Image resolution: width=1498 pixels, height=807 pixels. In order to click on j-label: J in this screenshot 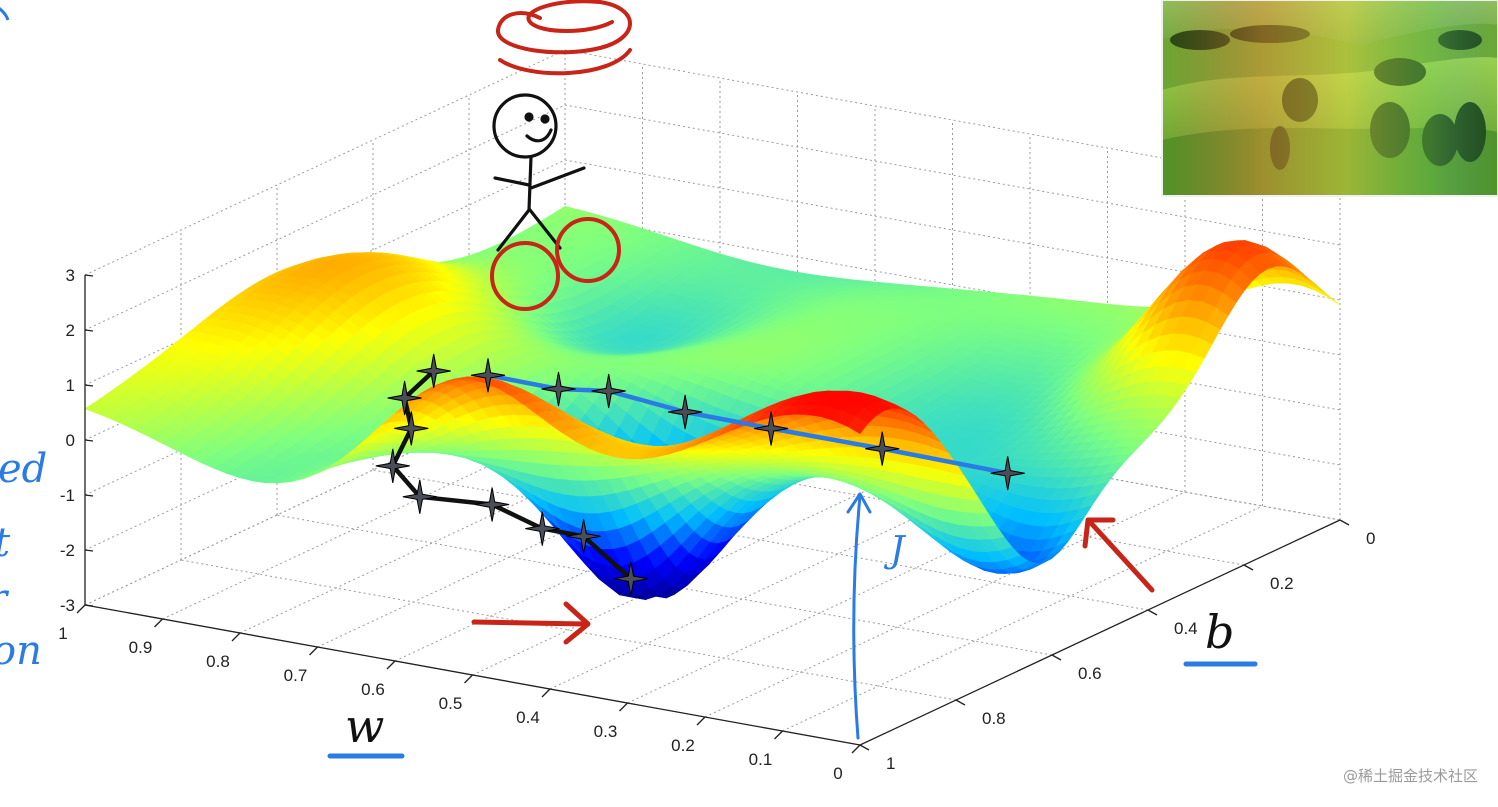, I will do `click(895, 550)`.